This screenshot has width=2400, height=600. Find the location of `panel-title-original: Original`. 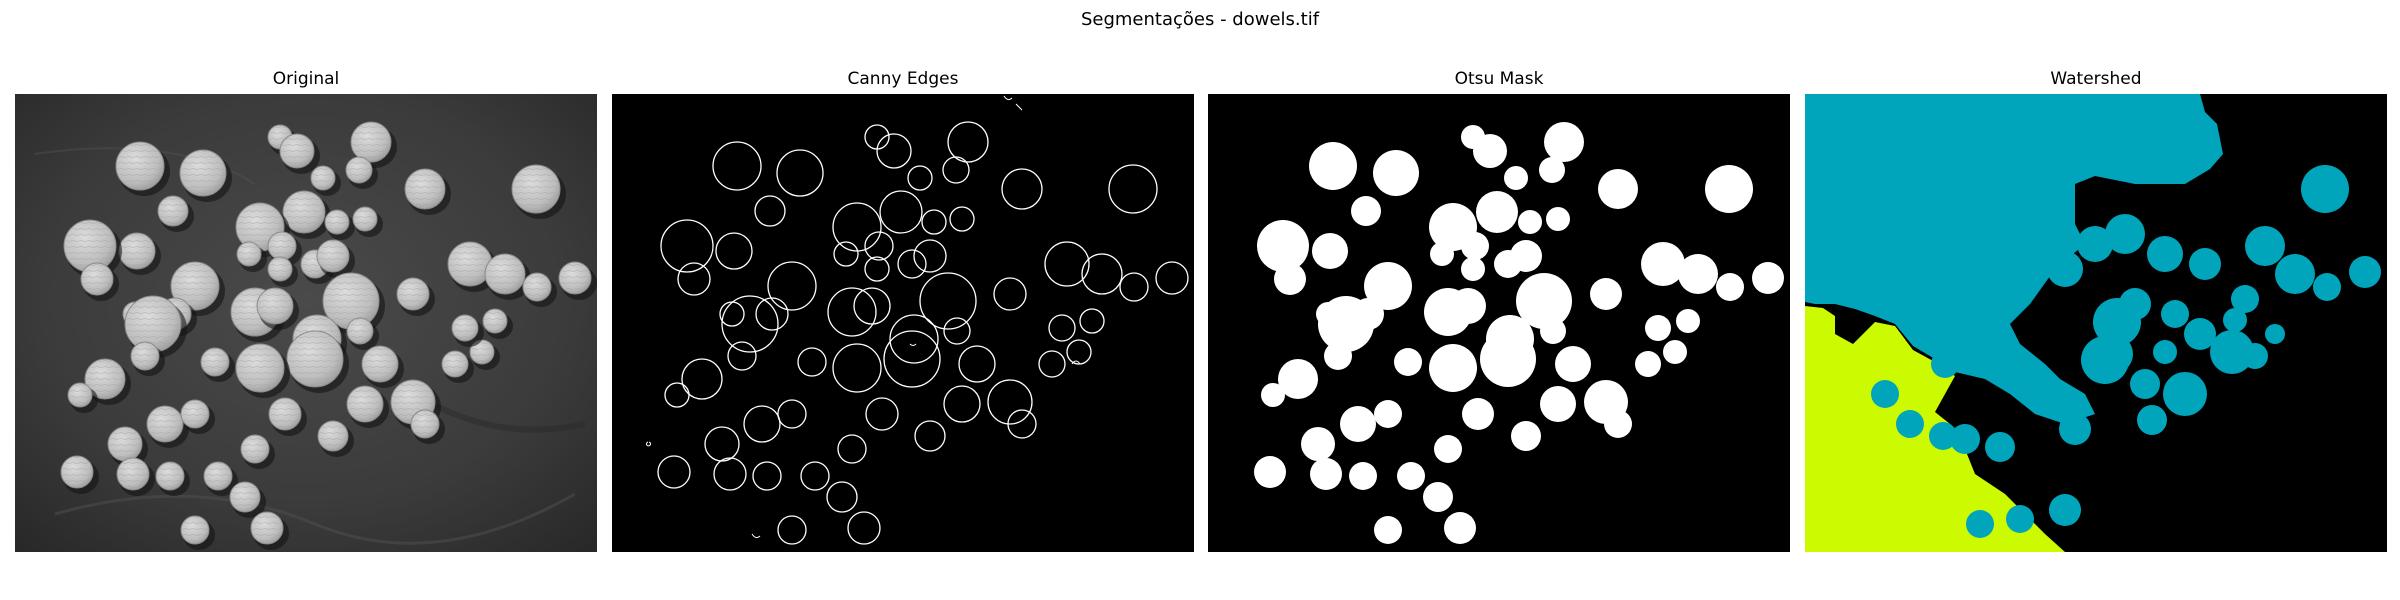

panel-title-original: Original is located at coordinates (306, 79).